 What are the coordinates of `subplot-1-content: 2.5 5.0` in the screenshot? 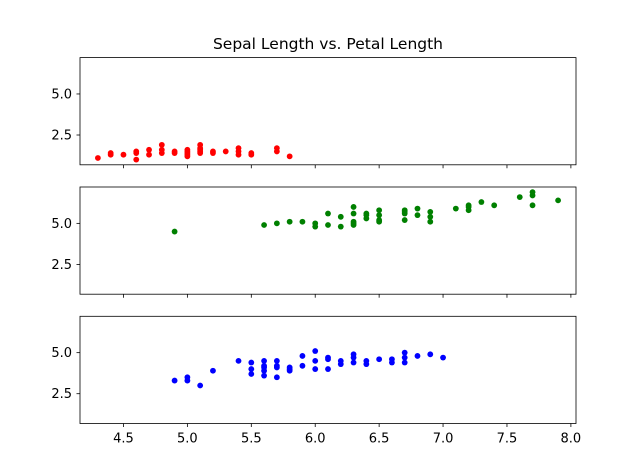 It's located at (311, 128).